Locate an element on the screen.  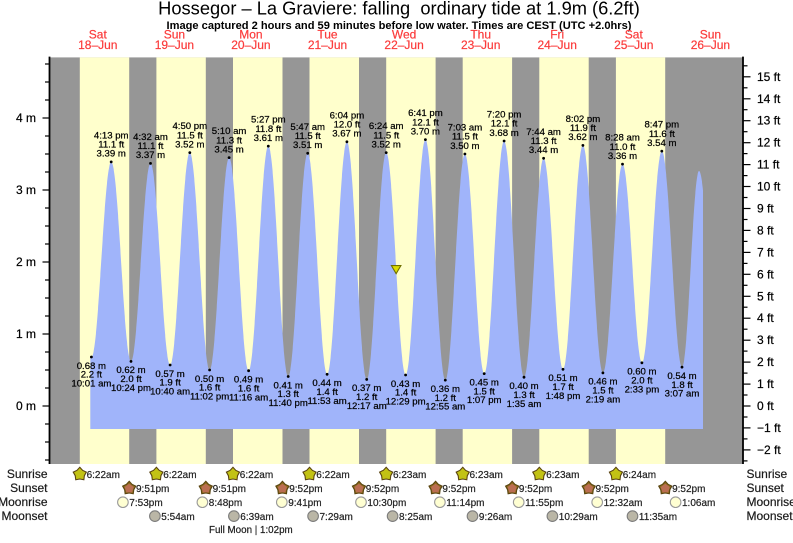
svg-text: −2 ft is located at coordinates (769, 450).